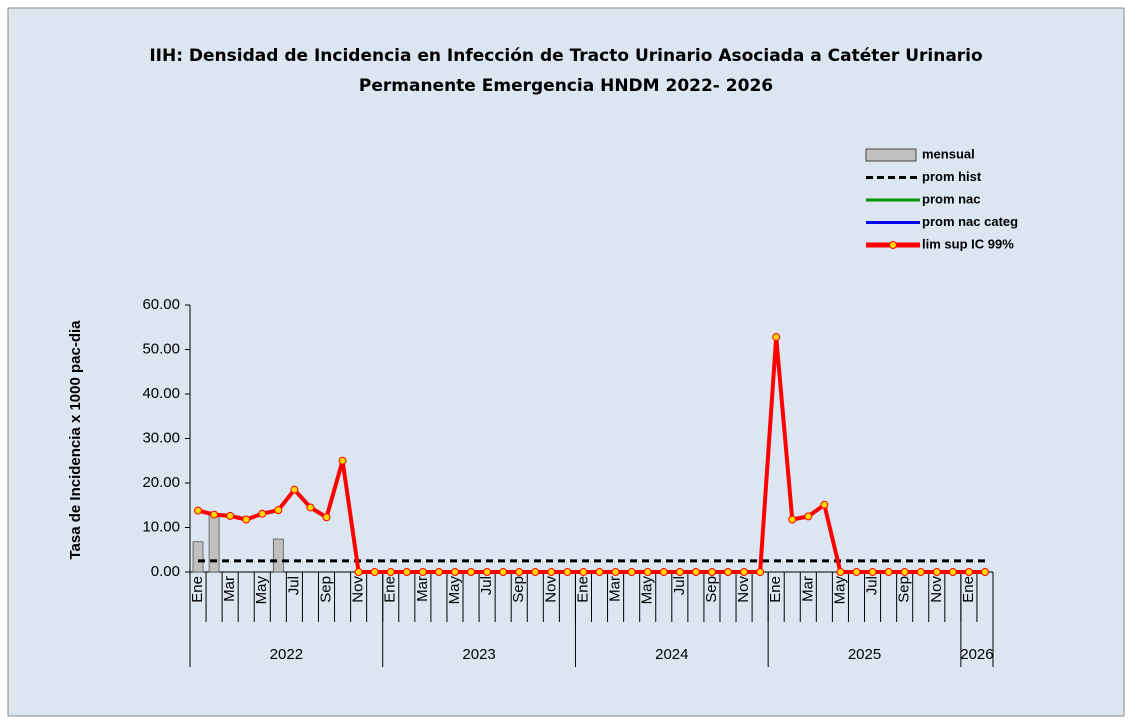 This screenshot has height=724, width=1132. I want to click on year-label: 2022, so click(286, 654).